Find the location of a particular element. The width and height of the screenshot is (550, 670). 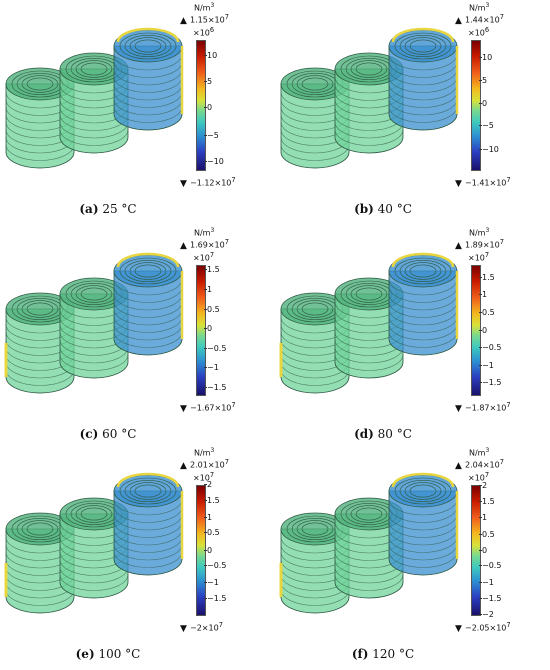

colorbar-max: ▲ 1.89×107 is located at coordinates (479, 244).